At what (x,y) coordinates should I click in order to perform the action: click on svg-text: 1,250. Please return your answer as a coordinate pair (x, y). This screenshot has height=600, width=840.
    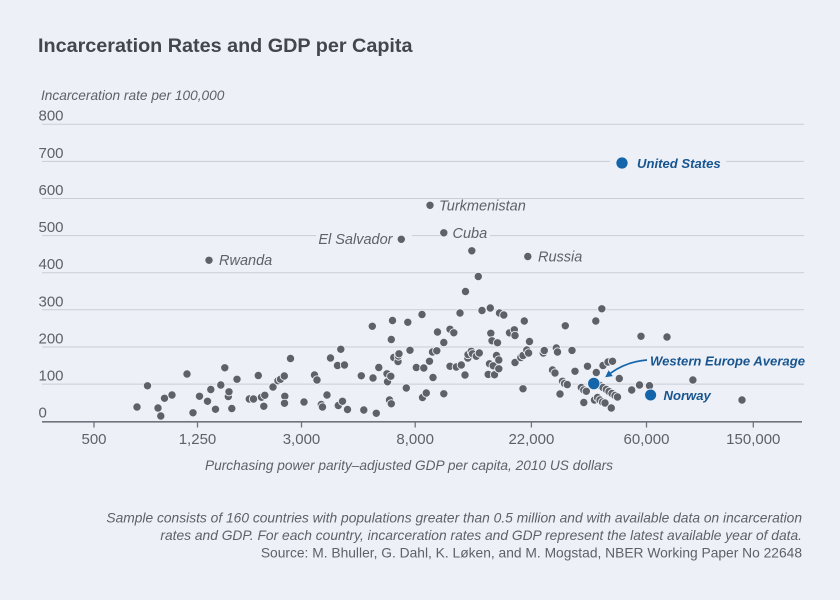
    Looking at the image, I should click on (198, 439).